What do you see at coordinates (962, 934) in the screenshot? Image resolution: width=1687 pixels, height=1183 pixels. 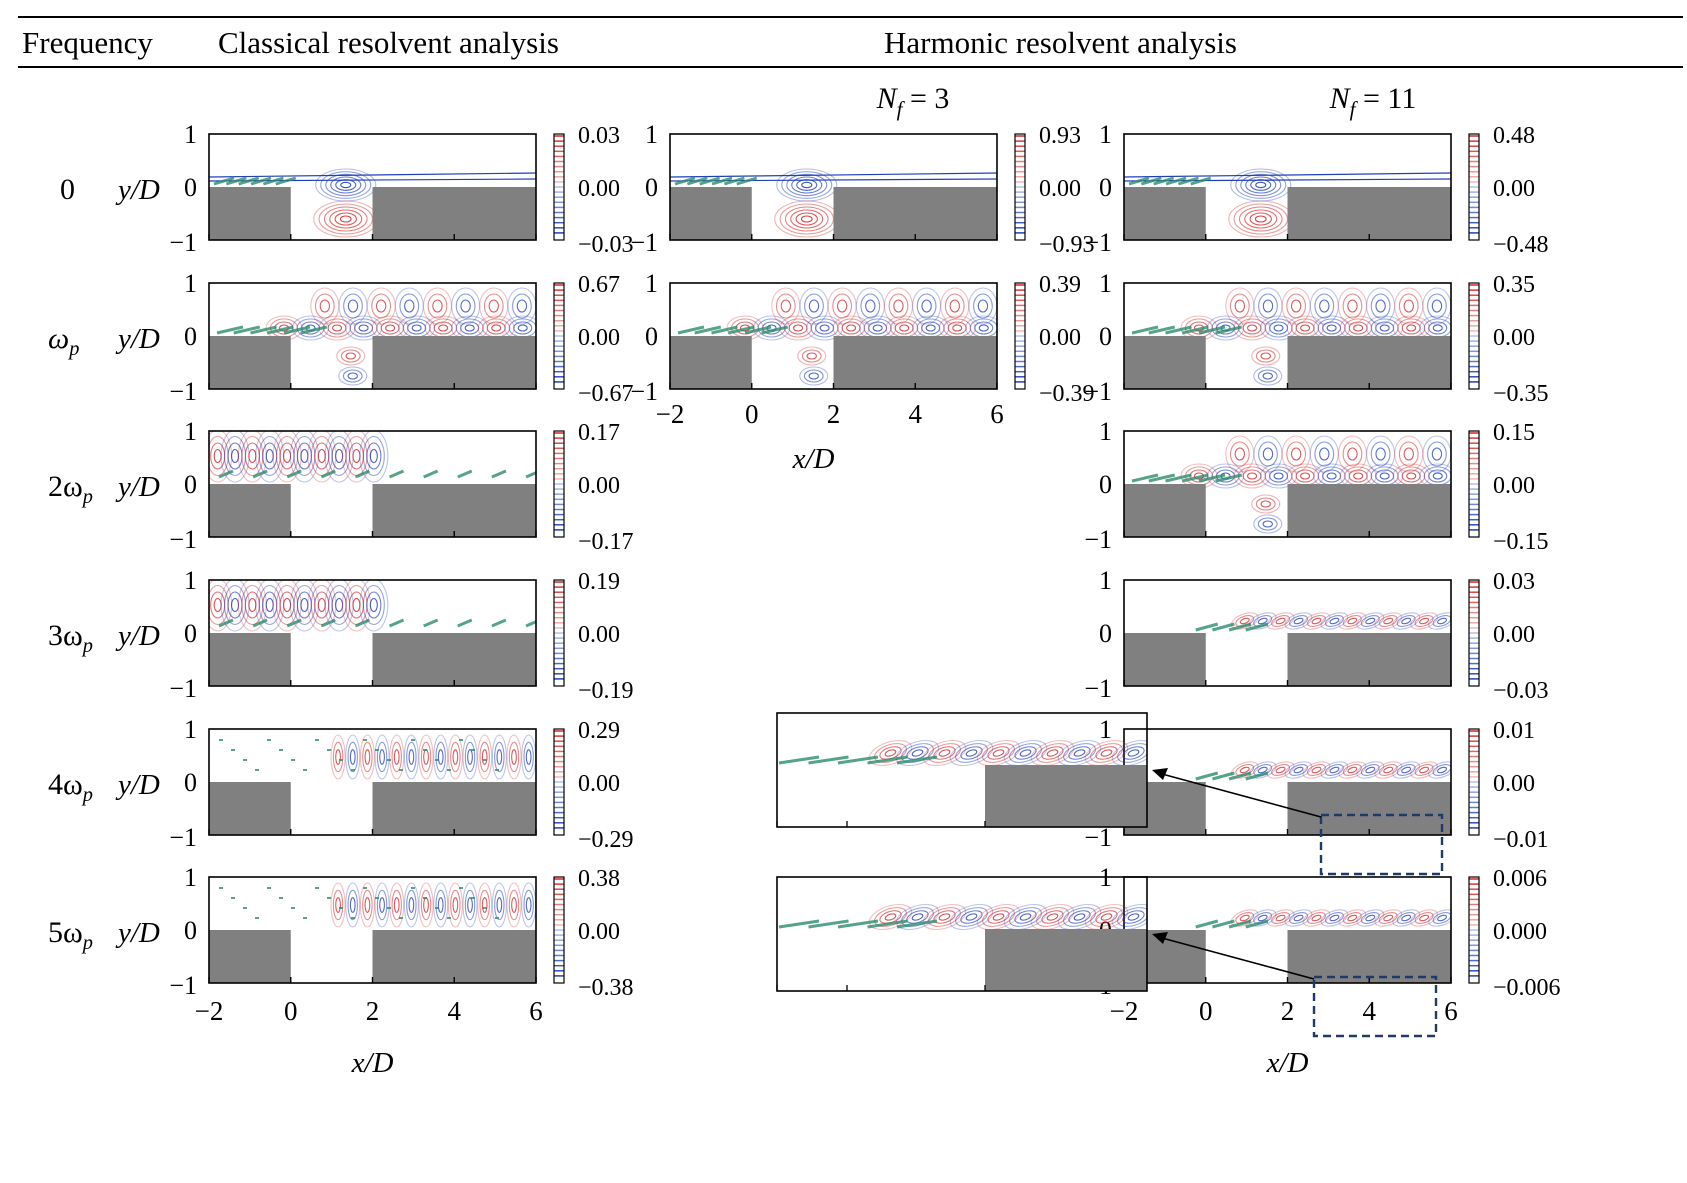 I see `inset-frame` at bounding box center [962, 934].